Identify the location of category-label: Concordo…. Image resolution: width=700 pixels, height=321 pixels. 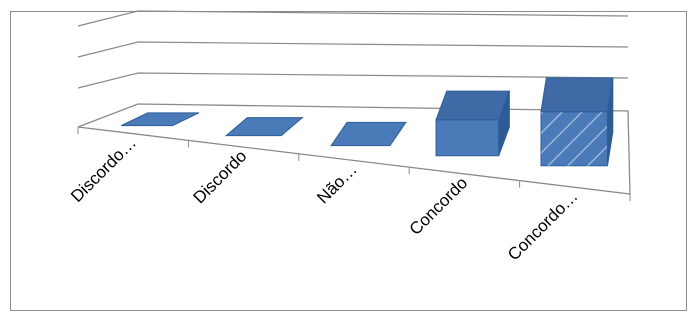
(543, 226).